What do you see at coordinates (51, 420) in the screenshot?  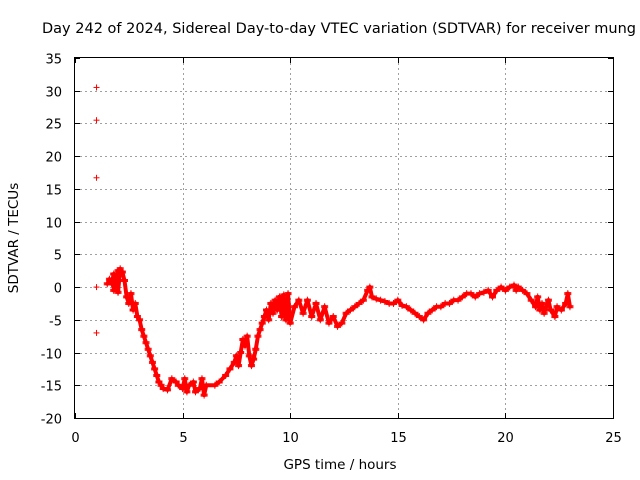 I see `y-tick-label--20: -20` at bounding box center [51, 420].